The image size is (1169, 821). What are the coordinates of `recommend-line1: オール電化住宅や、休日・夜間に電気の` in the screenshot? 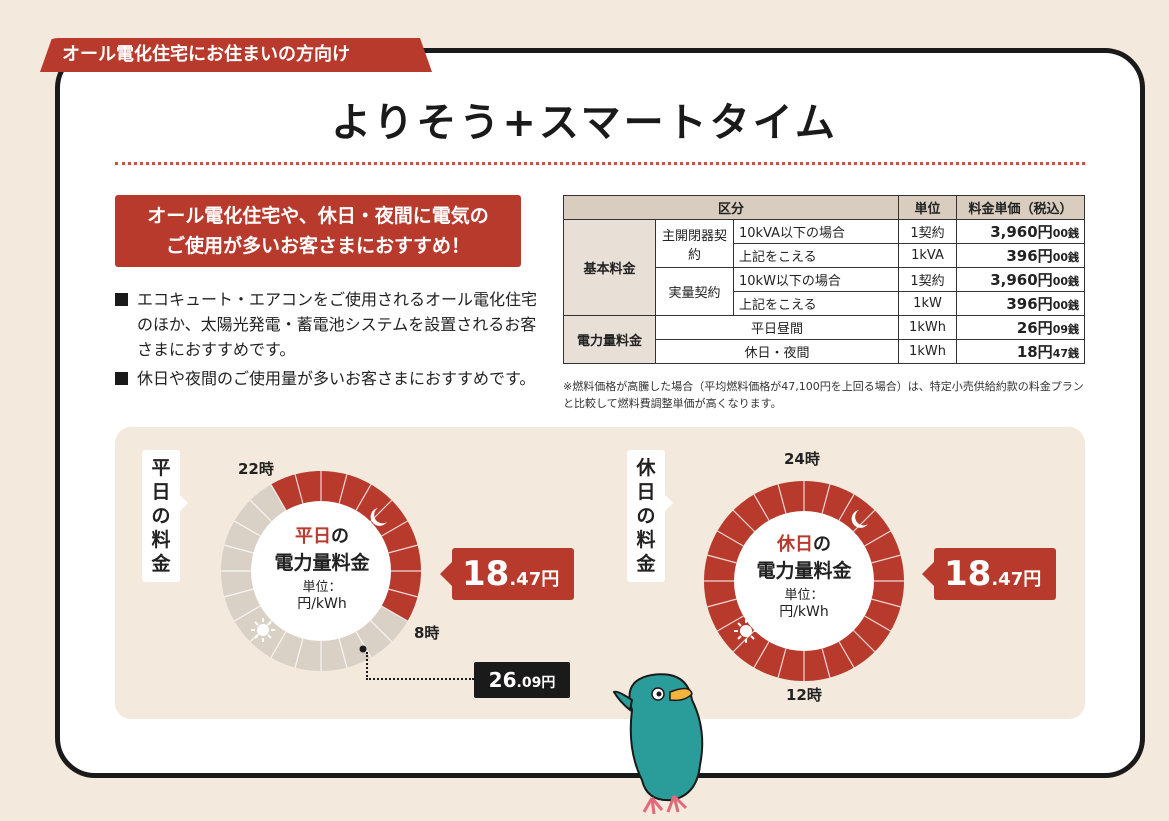 It's located at (318, 216).